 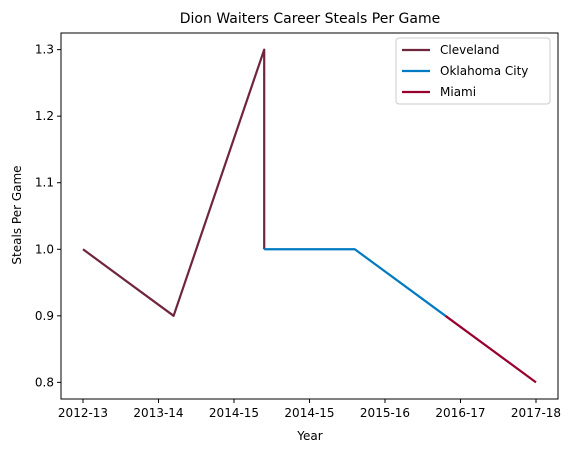 What do you see at coordinates (44, 249) in the screenshot?
I see `y-tick-label: 1.0` at bounding box center [44, 249].